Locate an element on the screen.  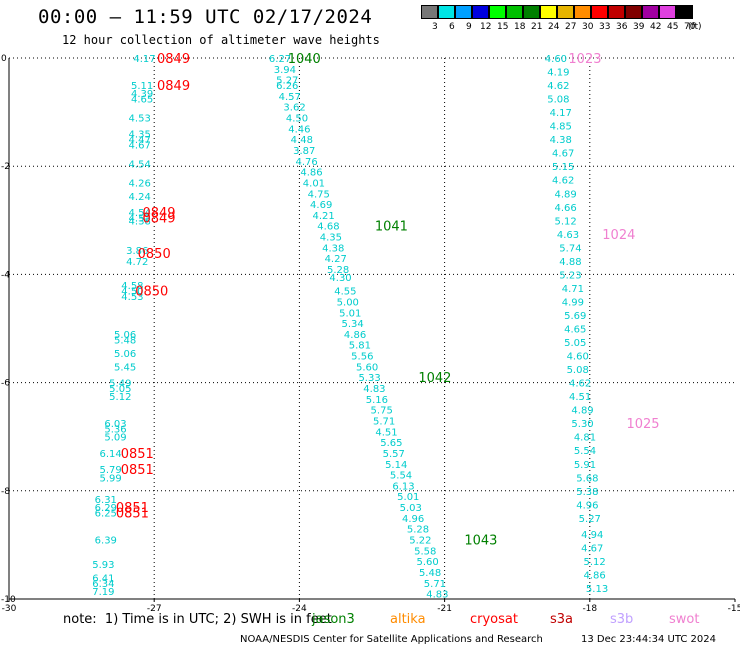
wave-height-label: 4.71 is located at coordinates (573, 289).